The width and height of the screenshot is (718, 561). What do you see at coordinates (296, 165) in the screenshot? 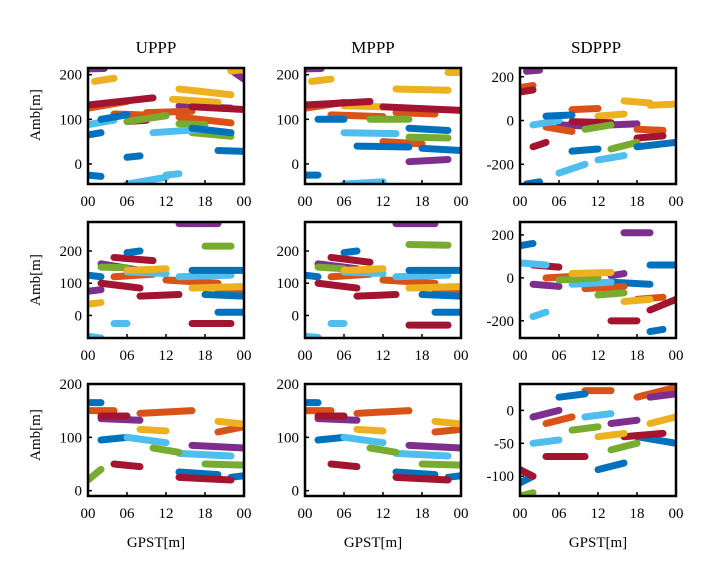
I see `y-tick-label: 0` at bounding box center [296, 165].